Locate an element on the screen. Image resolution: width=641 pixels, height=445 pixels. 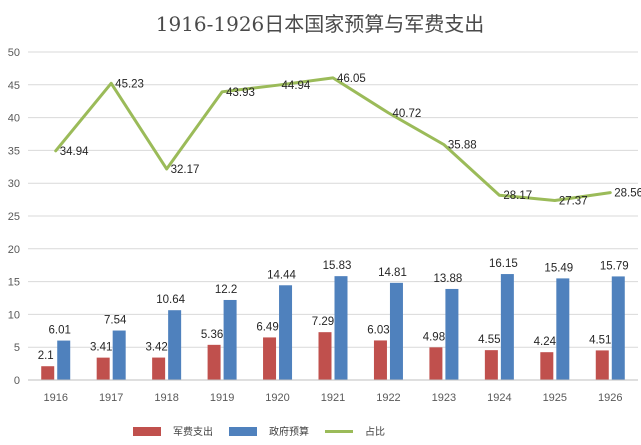
budget-data-label: 15.79 is located at coordinates (614, 266).